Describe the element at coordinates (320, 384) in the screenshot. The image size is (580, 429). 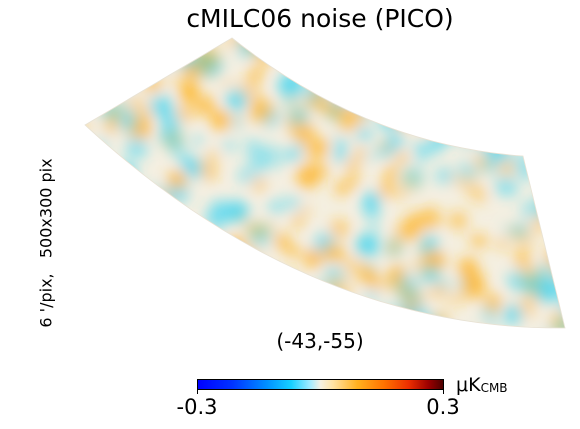
I see `colorbar-gradient` at that location.